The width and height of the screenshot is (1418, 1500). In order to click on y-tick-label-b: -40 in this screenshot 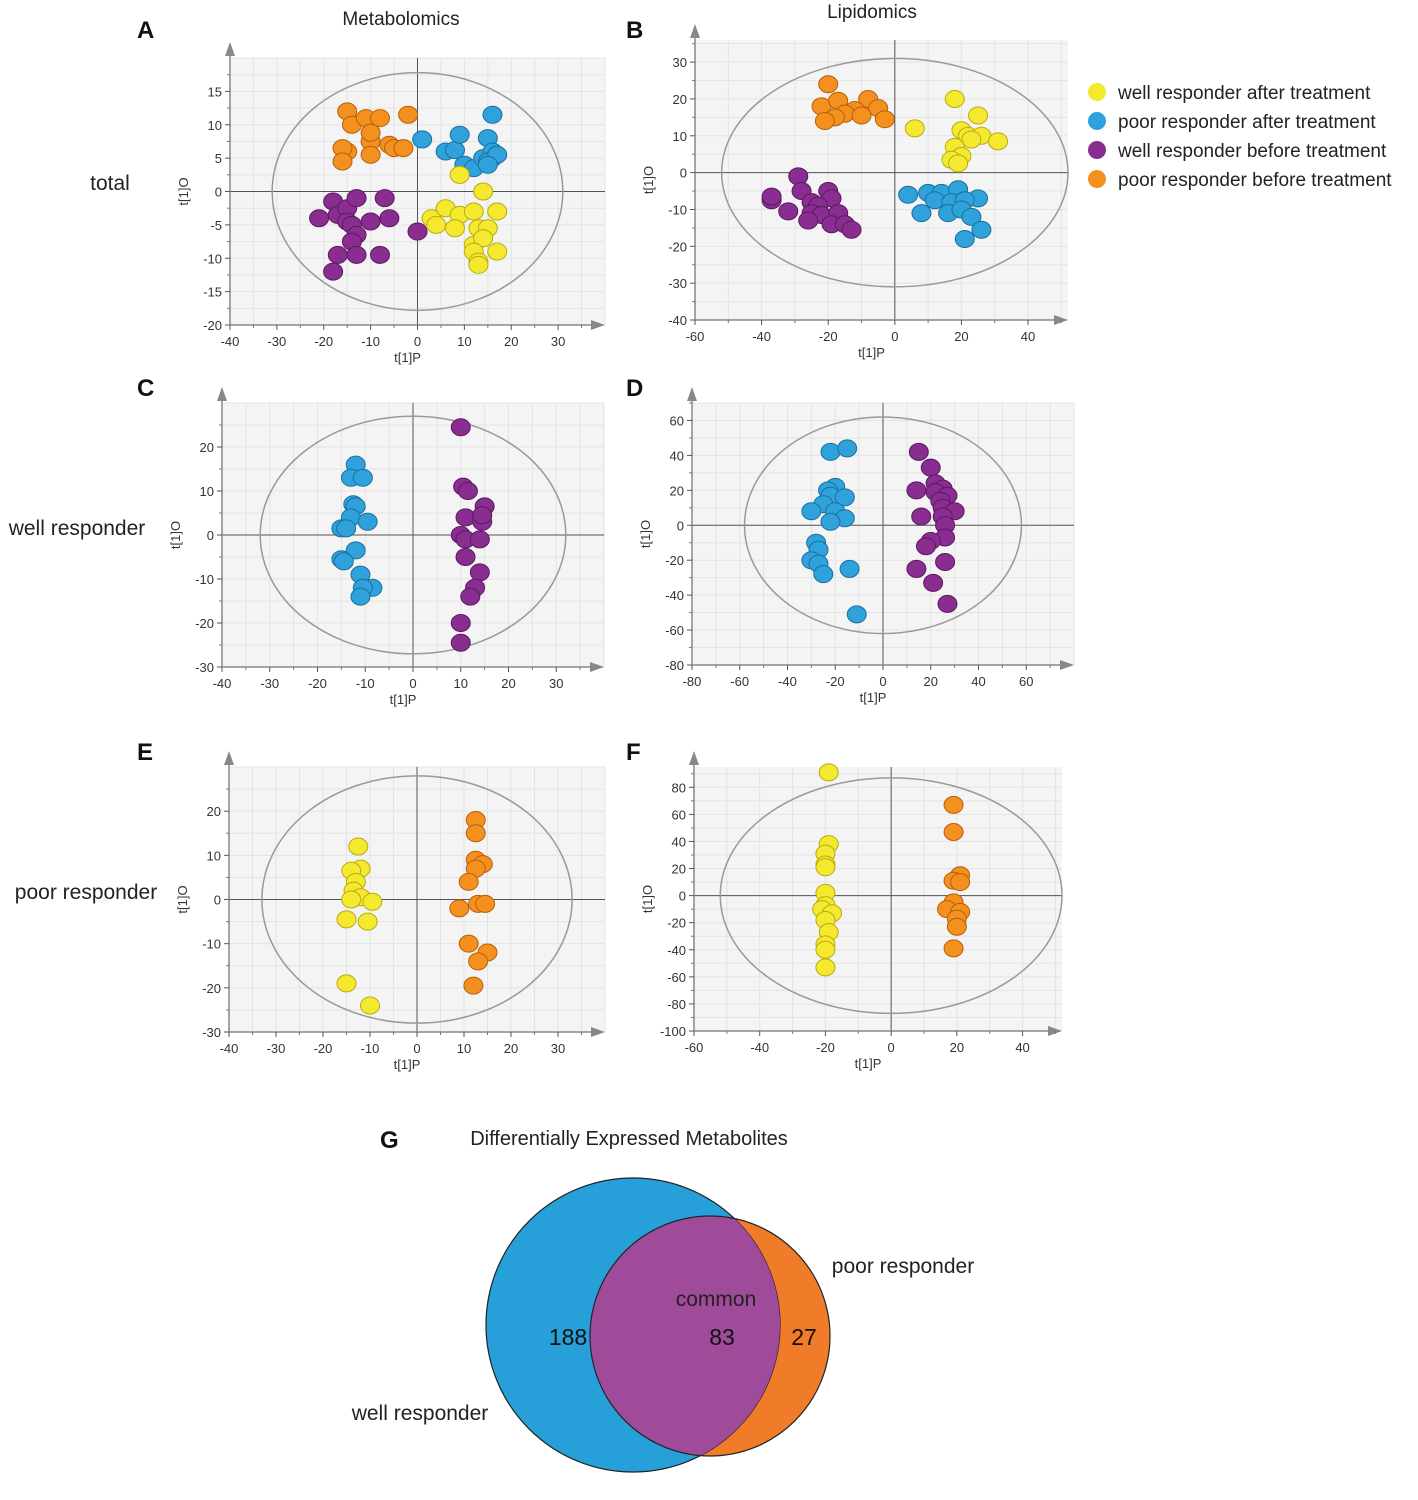, I will do `click(677, 320)`.